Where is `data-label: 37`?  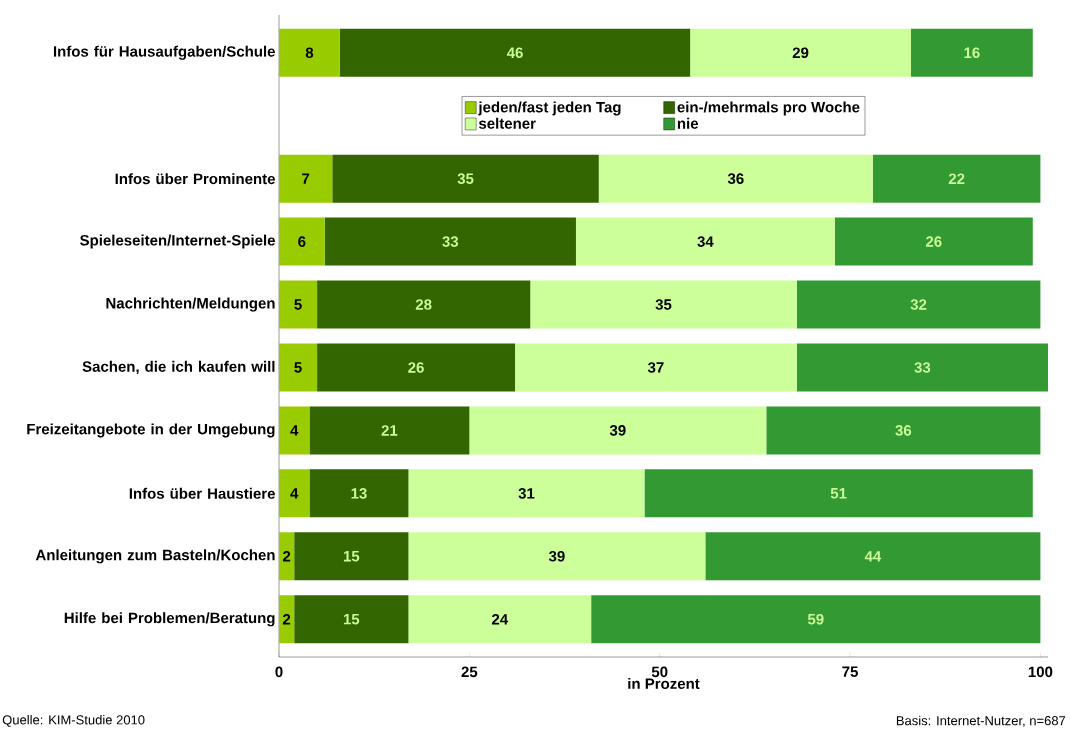 data-label: 37 is located at coordinates (655, 367).